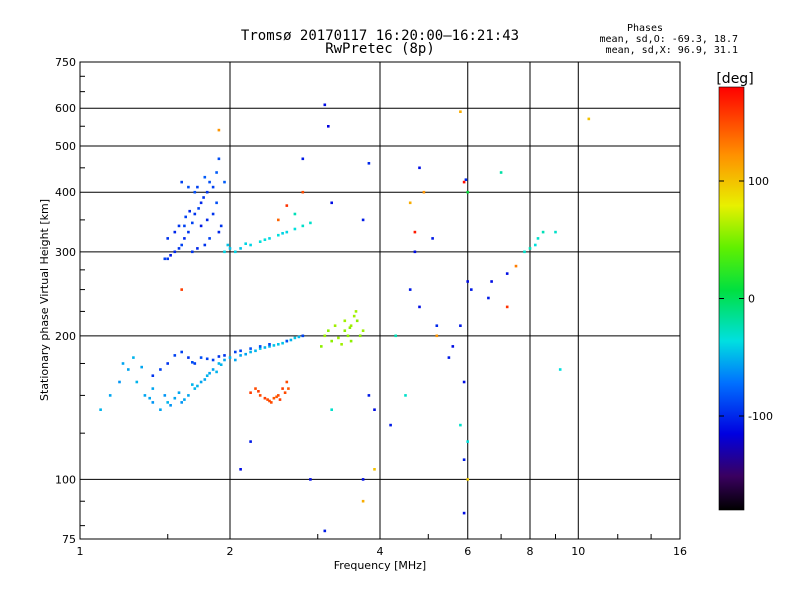 This screenshot has height=600, width=800. What do you see at coordinates (65, 62) in the screenshot?
I see `y-tick-label: 750` at bounding box center [65, 62].